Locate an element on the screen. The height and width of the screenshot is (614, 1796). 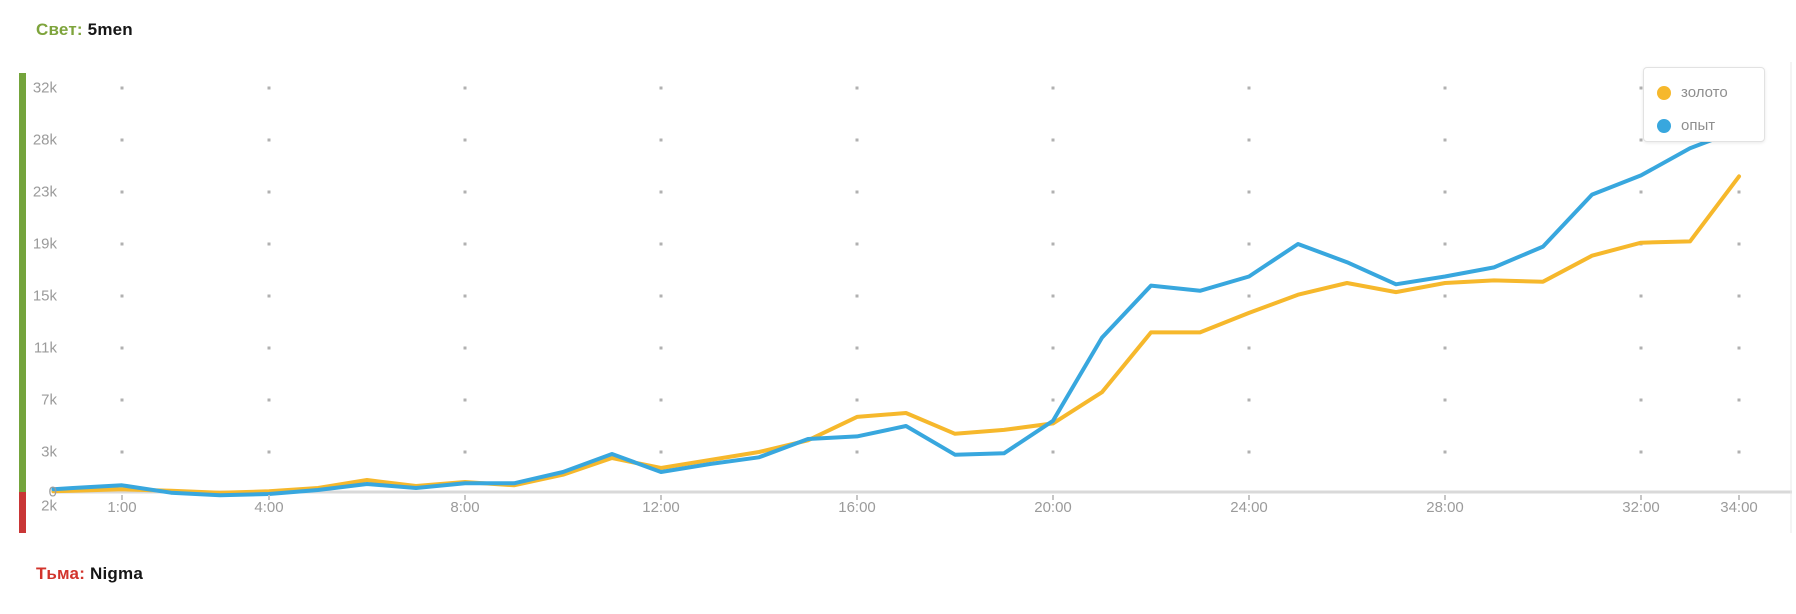
dire-advantage-bar is located at coordinates (22, 512).